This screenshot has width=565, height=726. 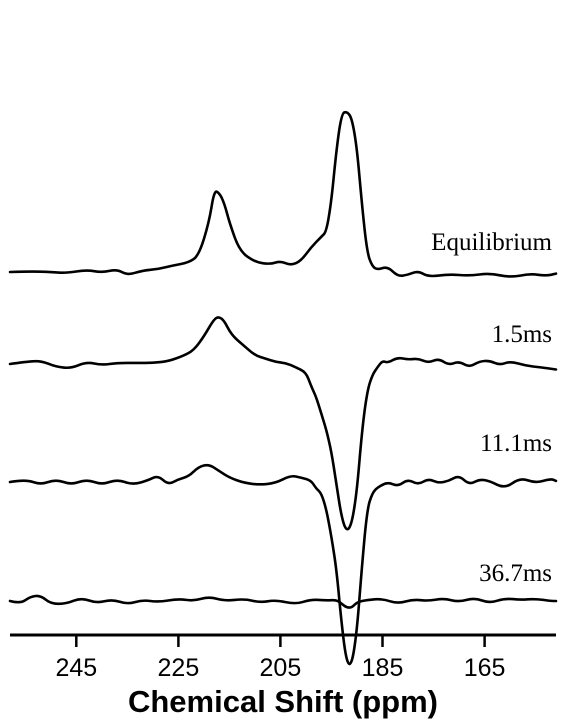 What do you see at coordinates (179, 668) in the screenshot?
I see `x-tick-label: 225` at bounding box center [179, 668].